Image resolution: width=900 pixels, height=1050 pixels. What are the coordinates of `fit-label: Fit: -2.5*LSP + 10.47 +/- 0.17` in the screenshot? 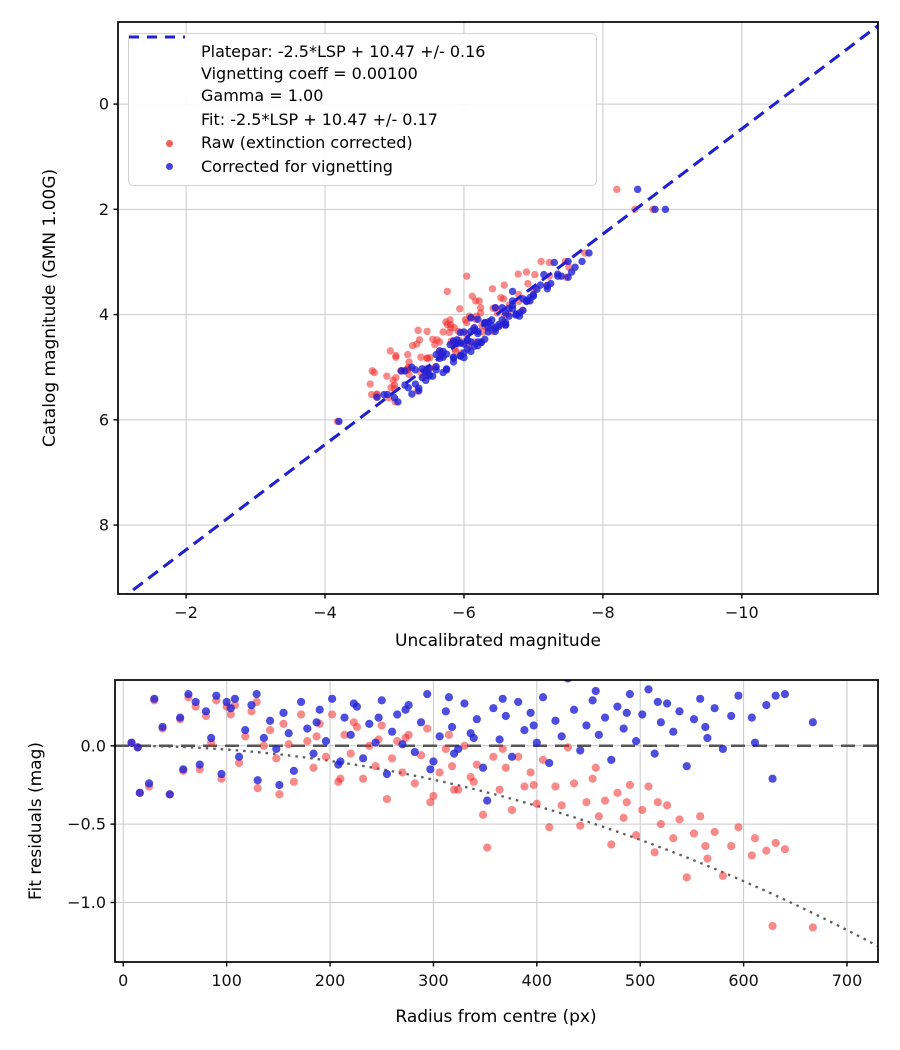 It's located at (319, 119).